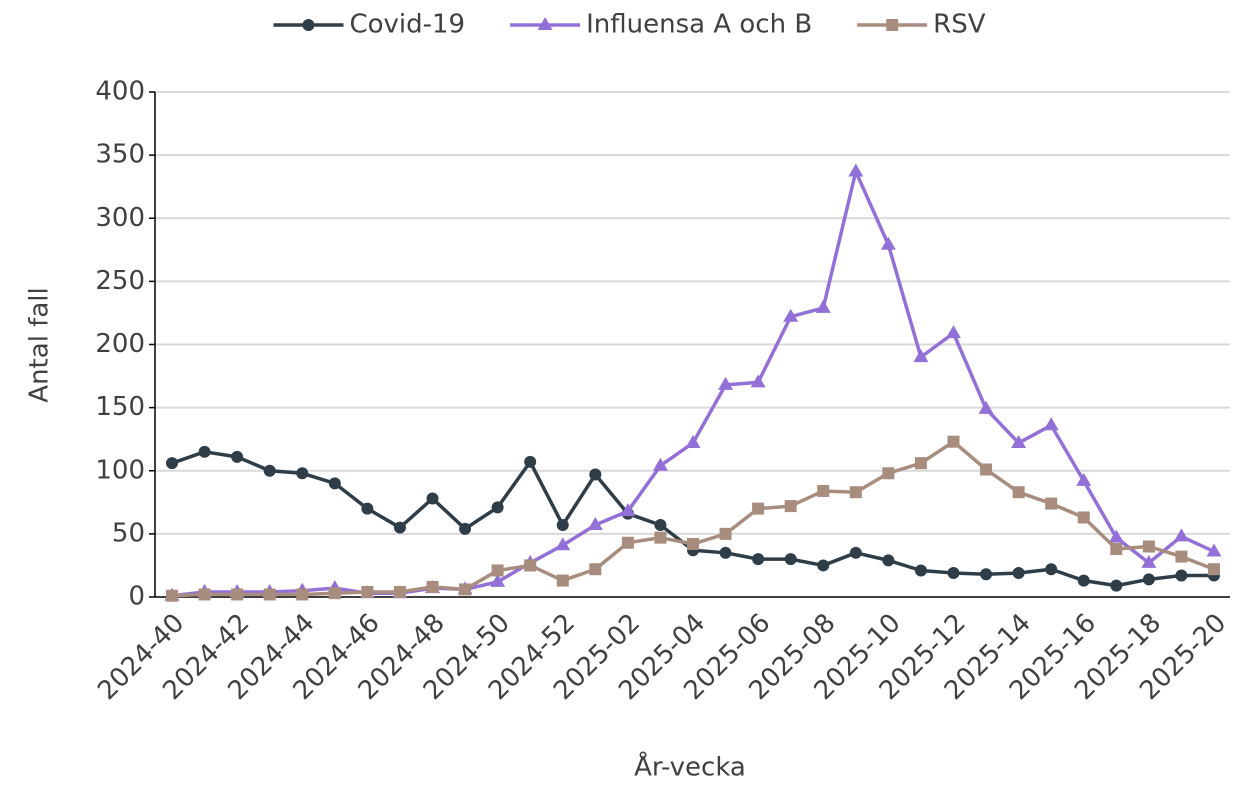  What do you see at coordinates (407, 25) in the screenshot?
I see `legend-label: Covid-19` at bounding box center [407, 25].